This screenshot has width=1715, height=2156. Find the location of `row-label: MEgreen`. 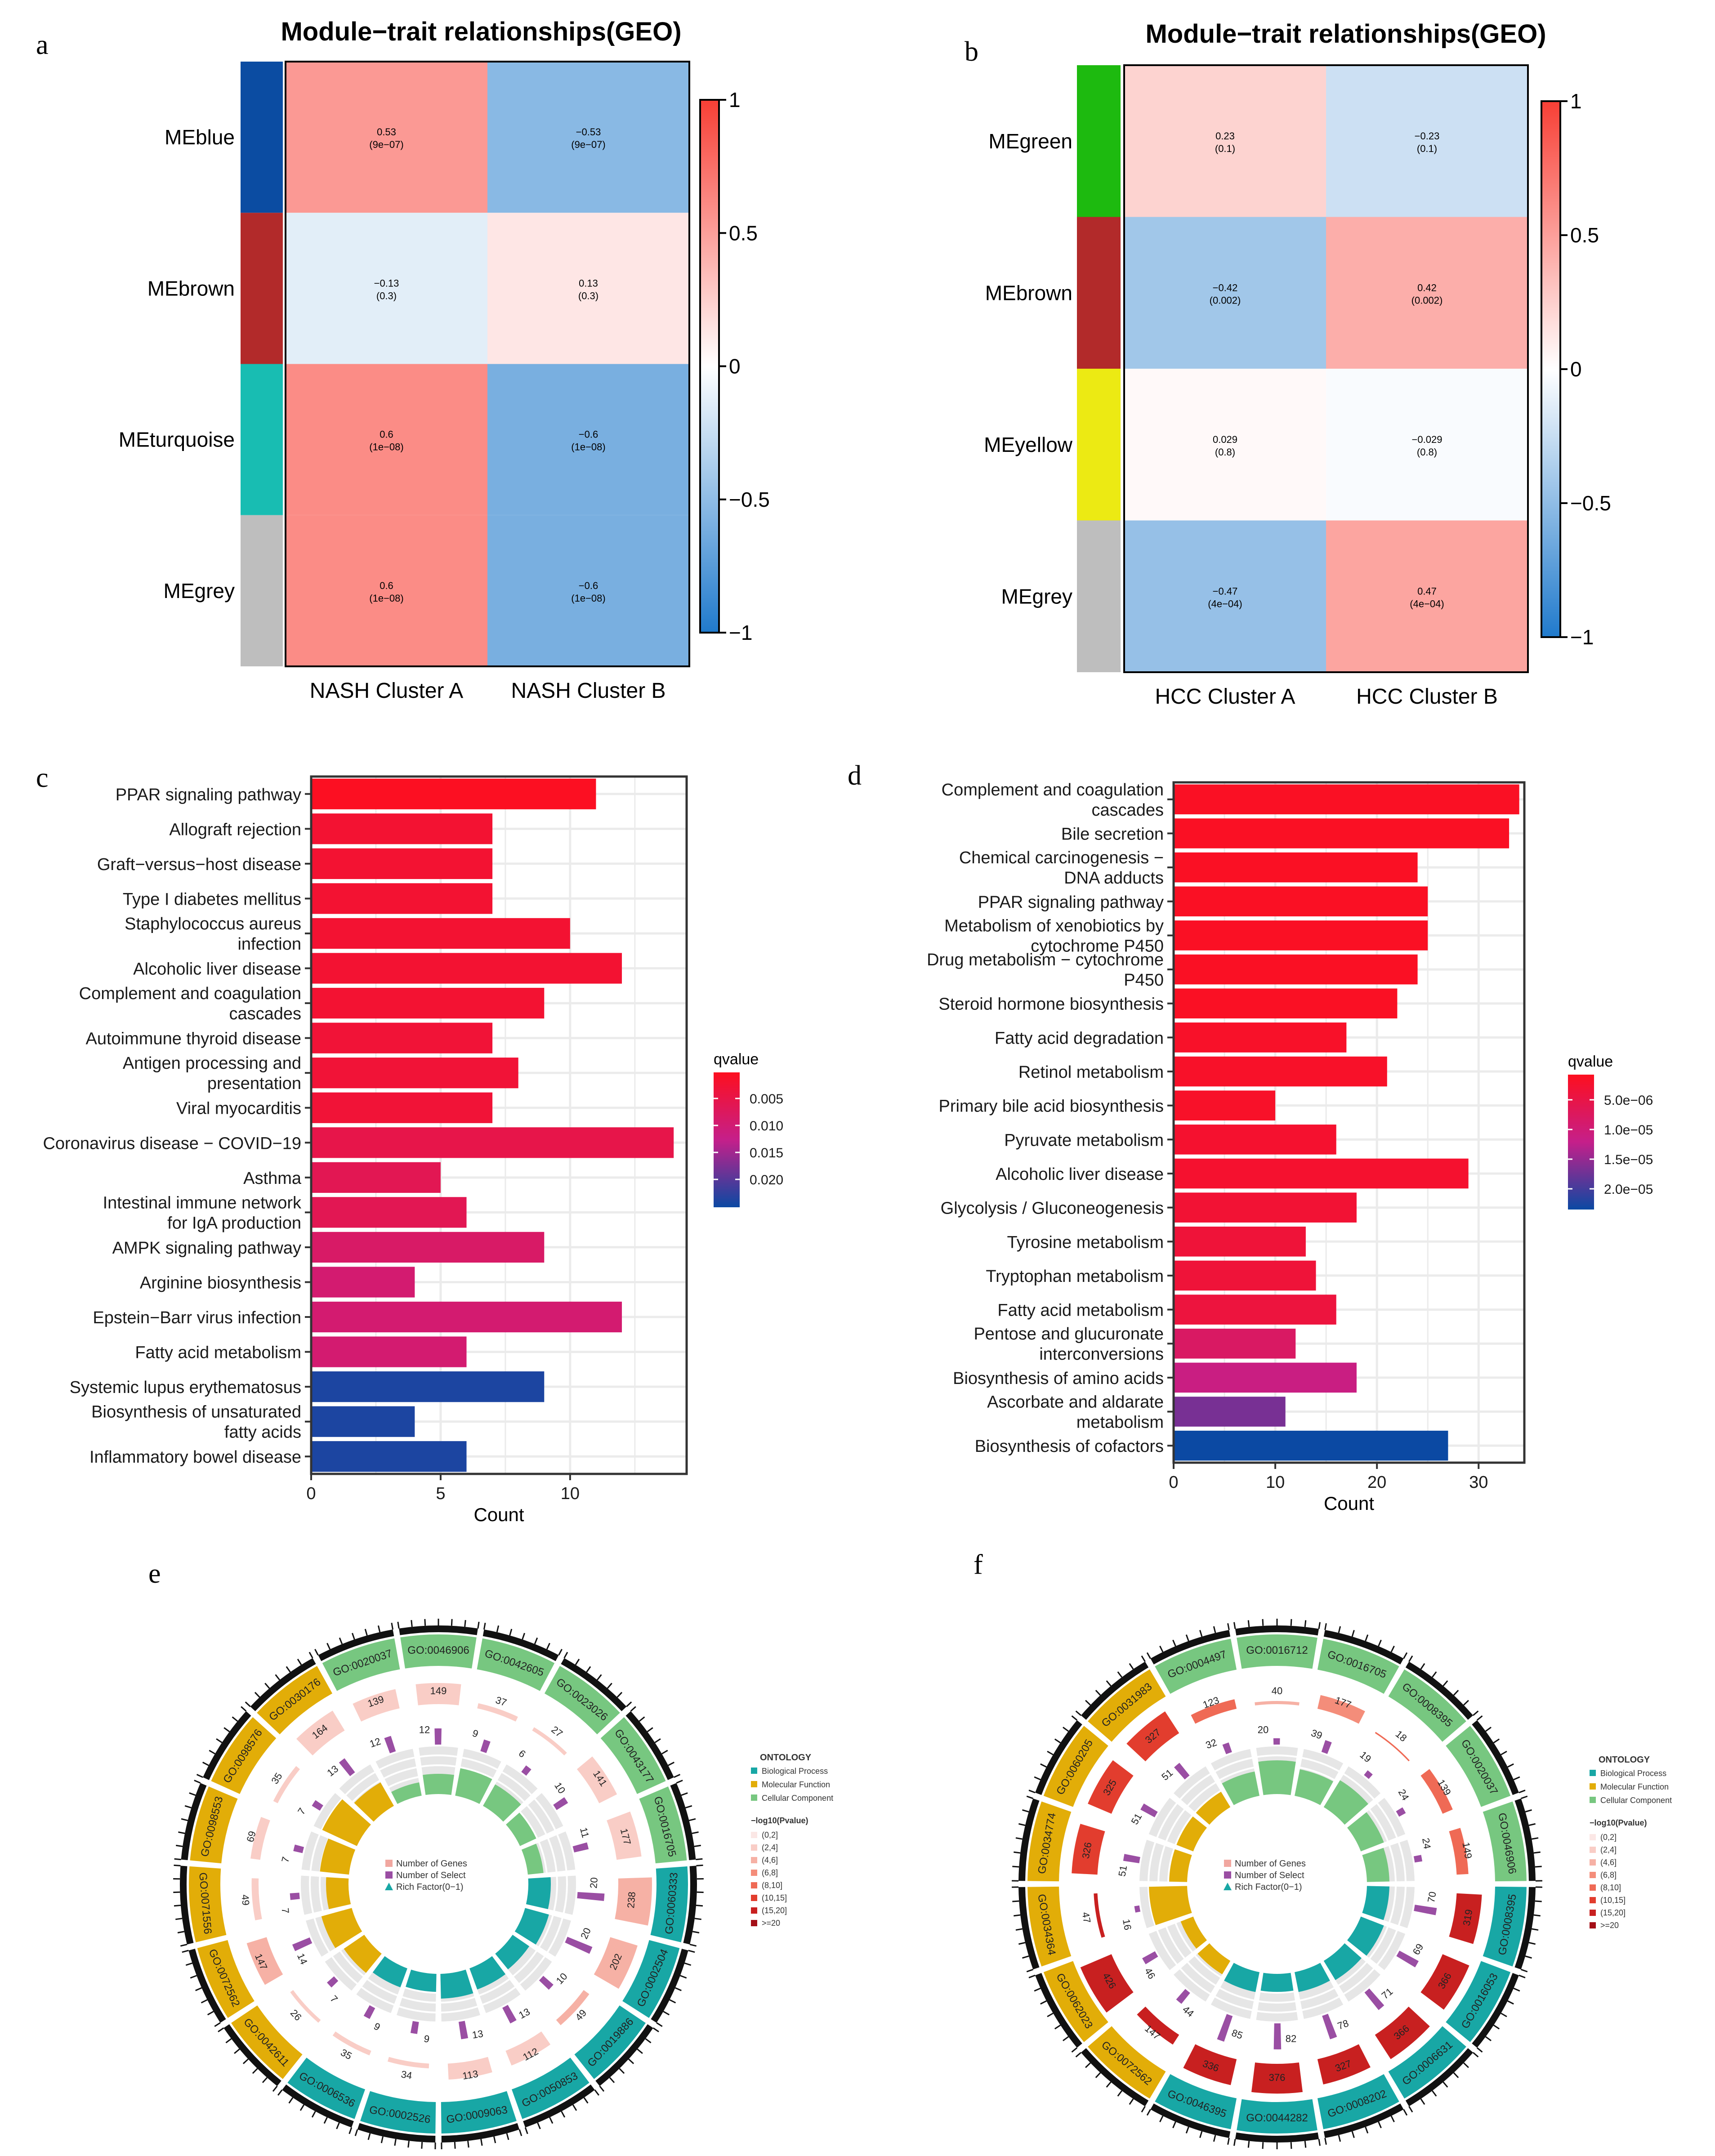

row-label: MEgreen is located at coordinates (1030, 141).